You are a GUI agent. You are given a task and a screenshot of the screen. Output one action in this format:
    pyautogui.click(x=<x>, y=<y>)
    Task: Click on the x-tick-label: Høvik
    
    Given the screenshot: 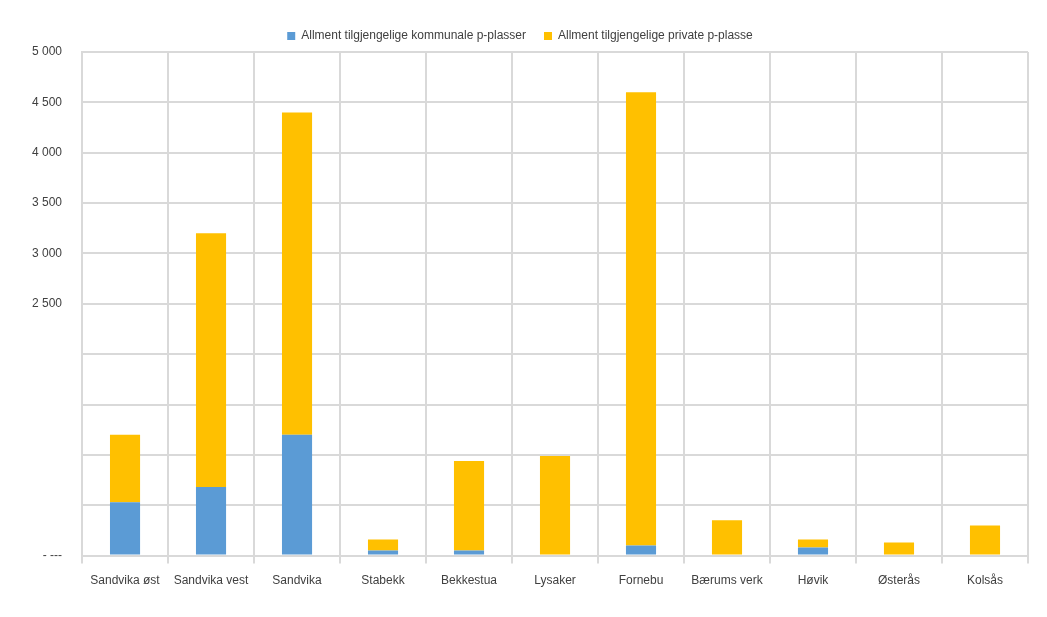 What is the action you would take?
    pyautogui.click(x=813, y=580)
    